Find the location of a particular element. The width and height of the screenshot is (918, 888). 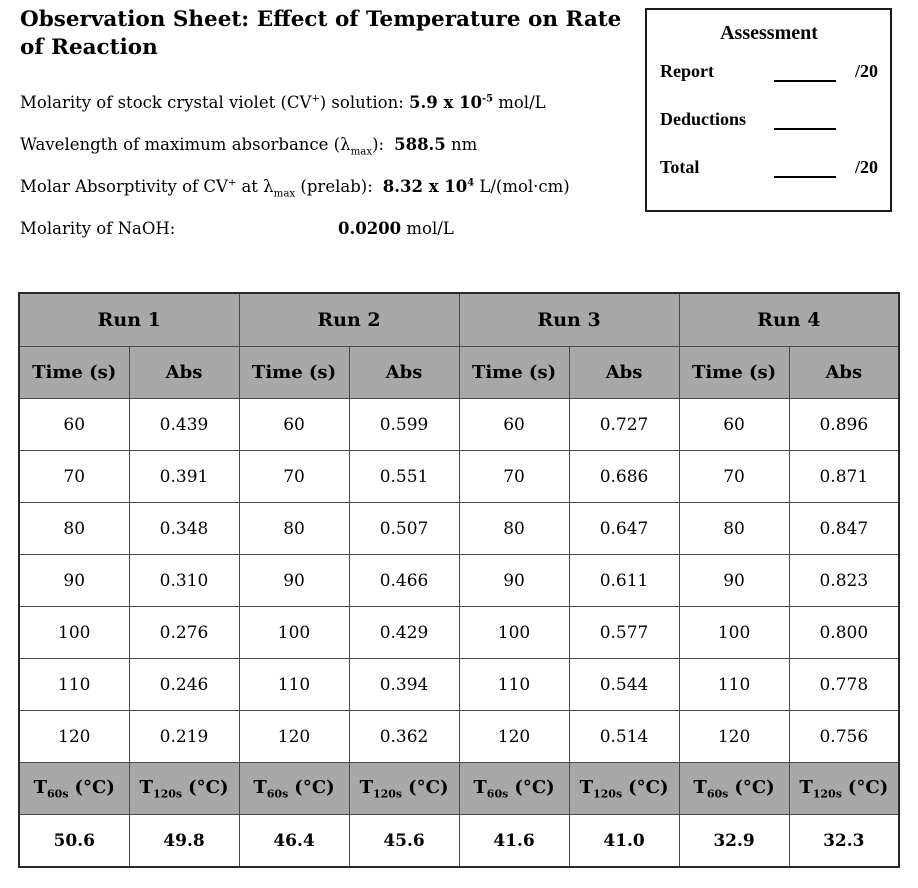

abs-cell: 0.466 is located at coordinates (404, 580).